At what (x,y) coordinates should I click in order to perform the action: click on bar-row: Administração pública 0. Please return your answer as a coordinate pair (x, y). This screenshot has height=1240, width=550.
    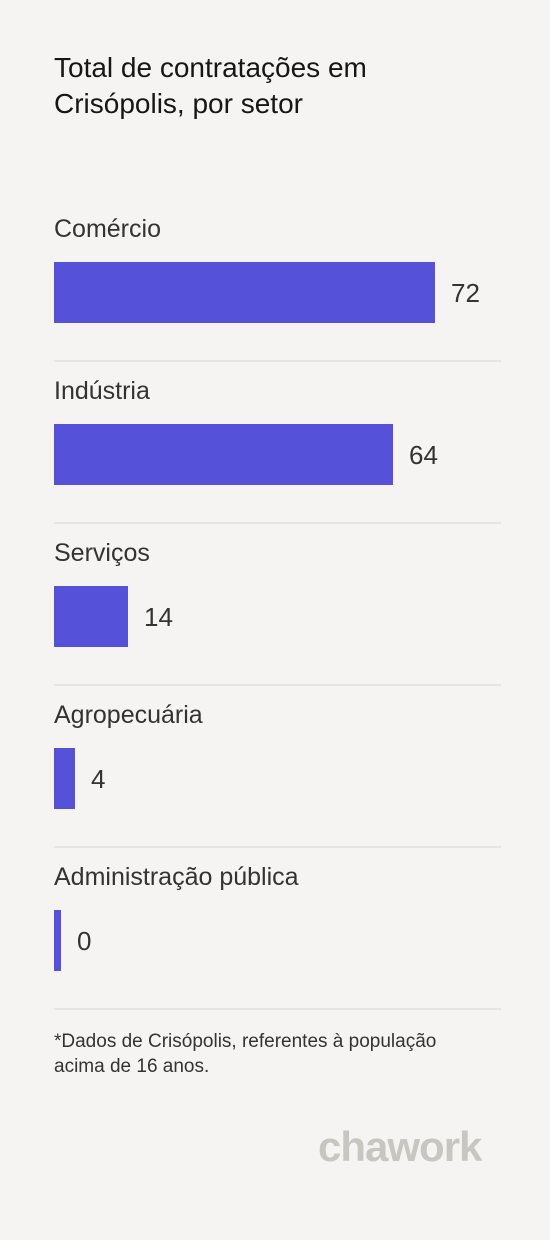
    Looking at the image, I should click on (277, 929).